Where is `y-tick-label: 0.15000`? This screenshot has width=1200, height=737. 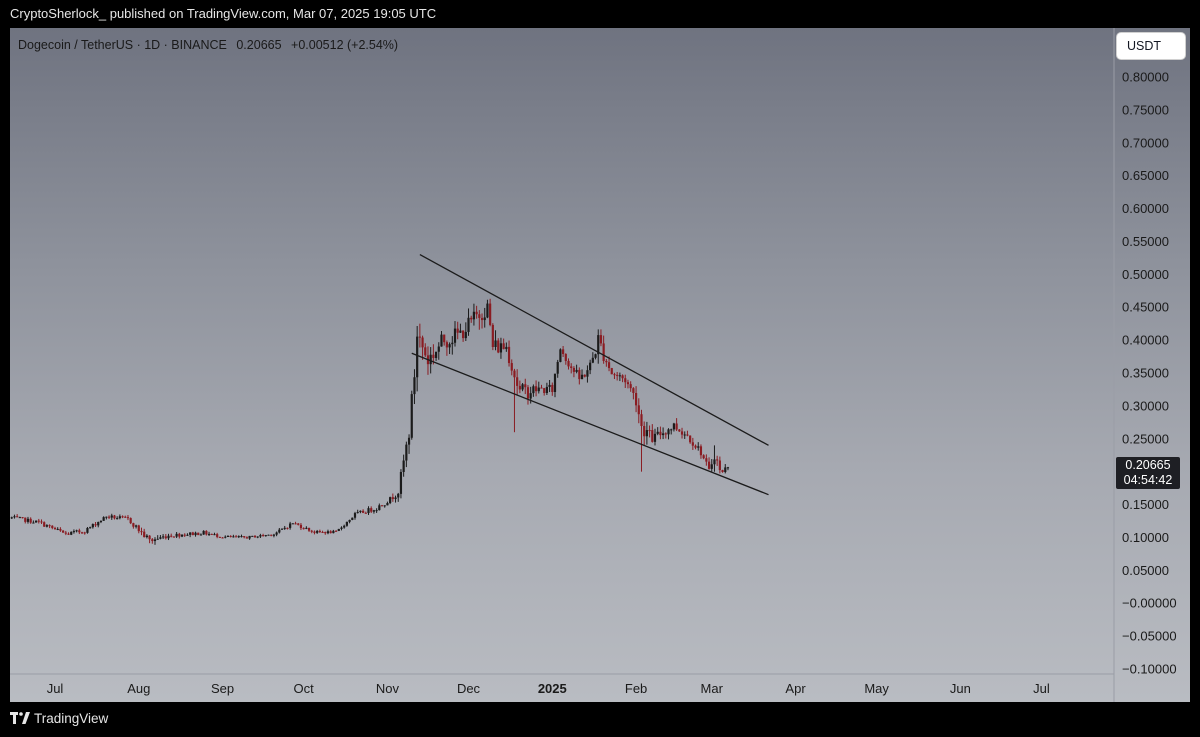 y-tick-label: 0.15000 is located at coordinates (1145, 504).